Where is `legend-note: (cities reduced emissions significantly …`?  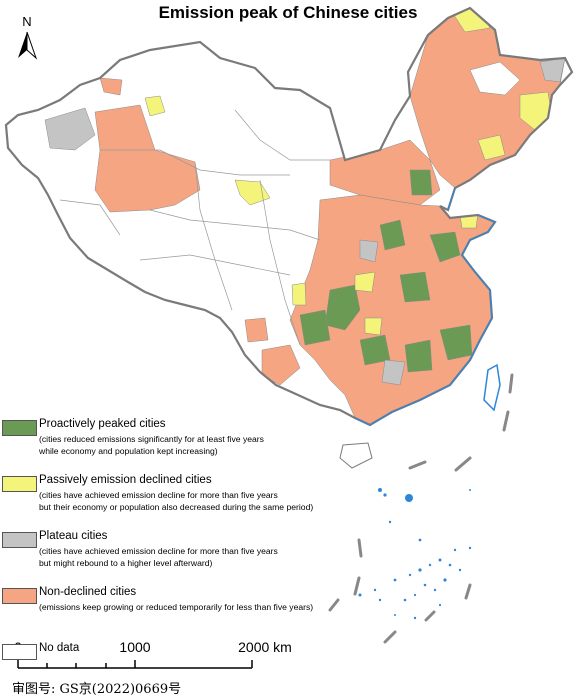
legend-note: (cities reduced emissions significantly … is located at coordinates (151, 445).